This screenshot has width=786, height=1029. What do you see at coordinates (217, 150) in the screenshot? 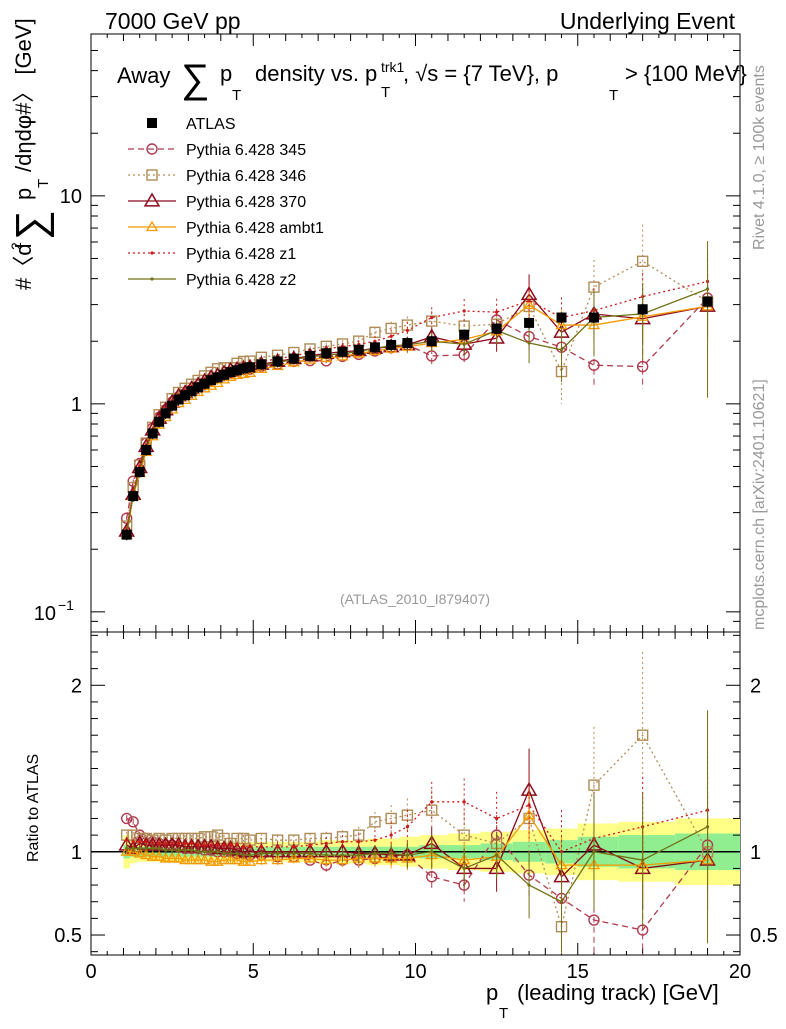
I see `legend-item-p345: Pythia 6.428 345` at bounding box center [217, 150].